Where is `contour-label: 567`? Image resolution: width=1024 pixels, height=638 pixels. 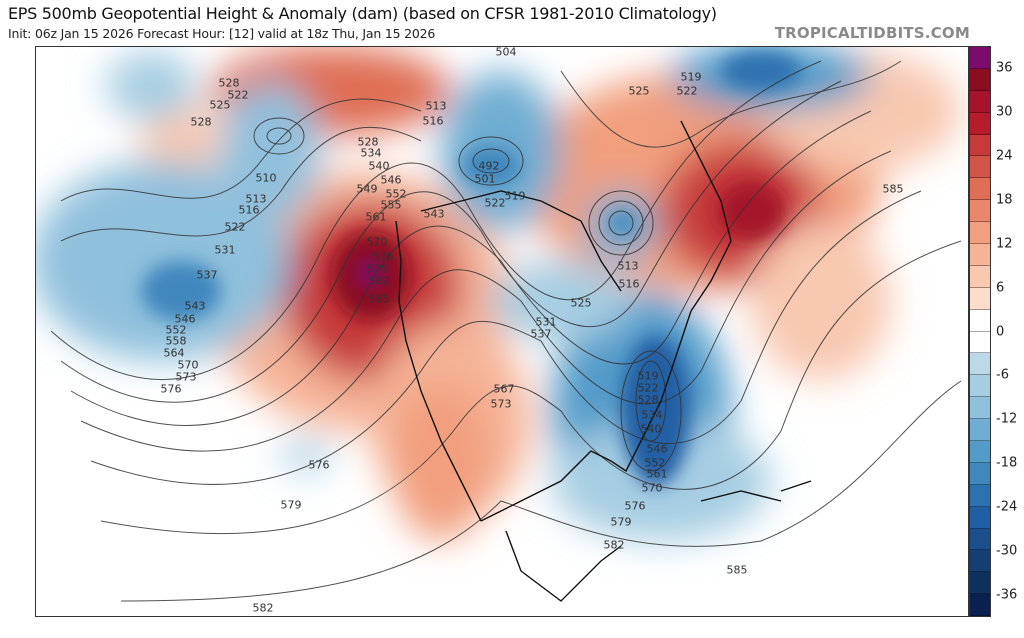
contour-label: 567 is located at coordinates (504, 389).